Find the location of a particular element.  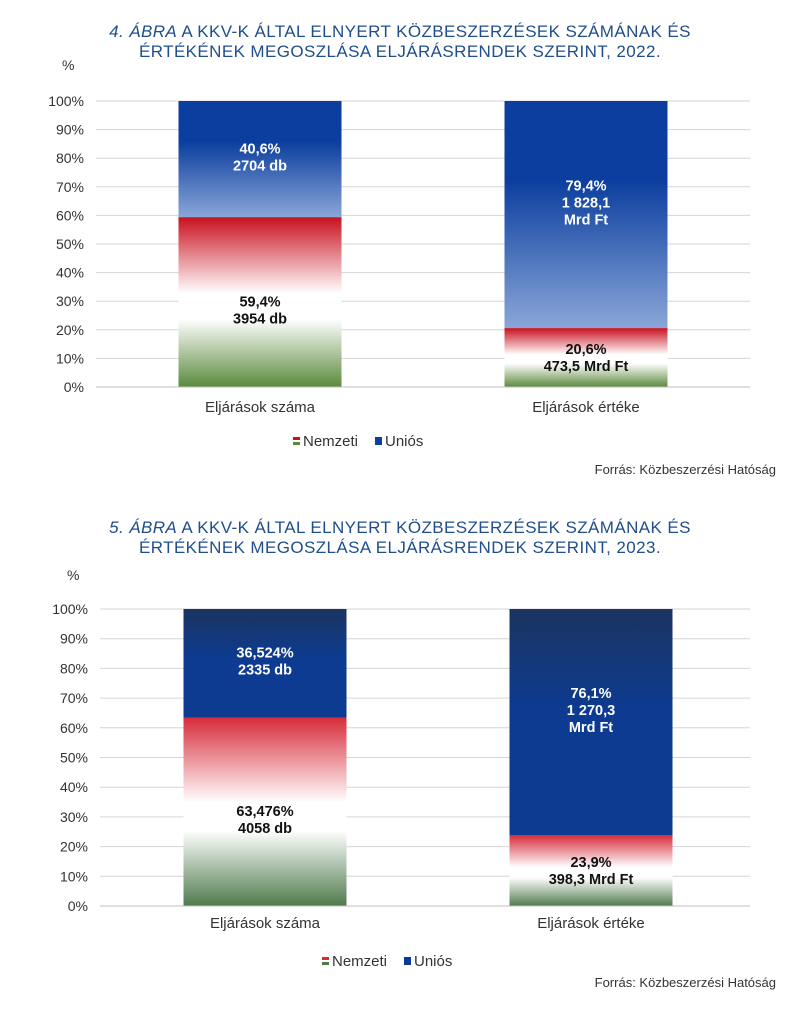

data-label: 63,476% is located at coordinates (264, 812).